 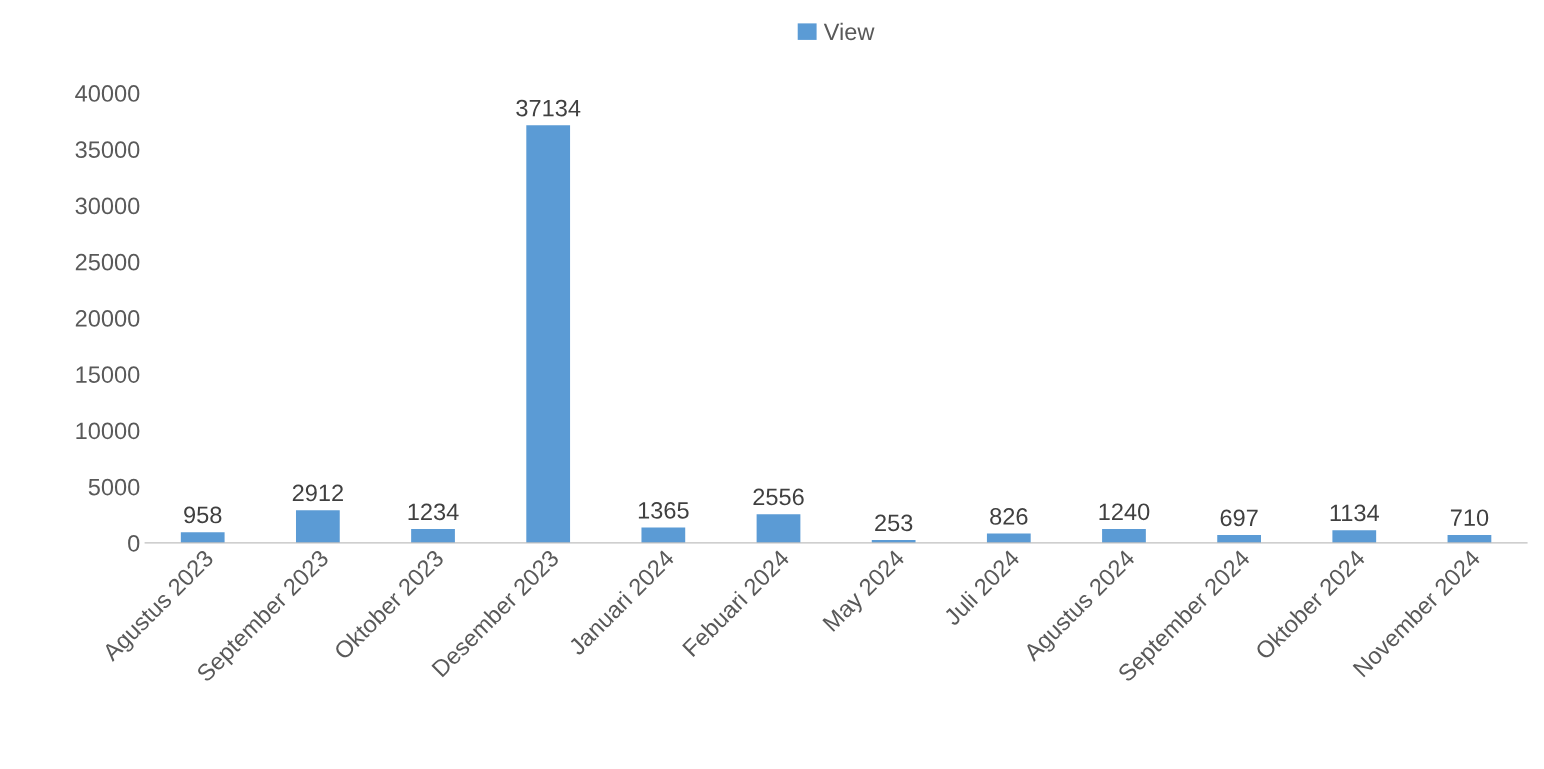 What do you see at coordinates (548, 108) in the screenshot?
I see `data-label: 37134` at bounding box center [548, 108].